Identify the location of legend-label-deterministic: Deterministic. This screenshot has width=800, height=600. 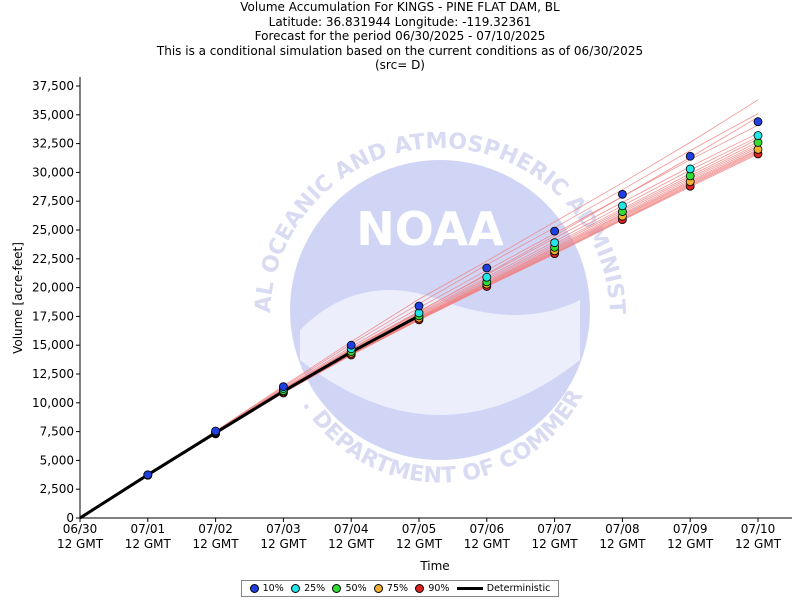
(518, 588).